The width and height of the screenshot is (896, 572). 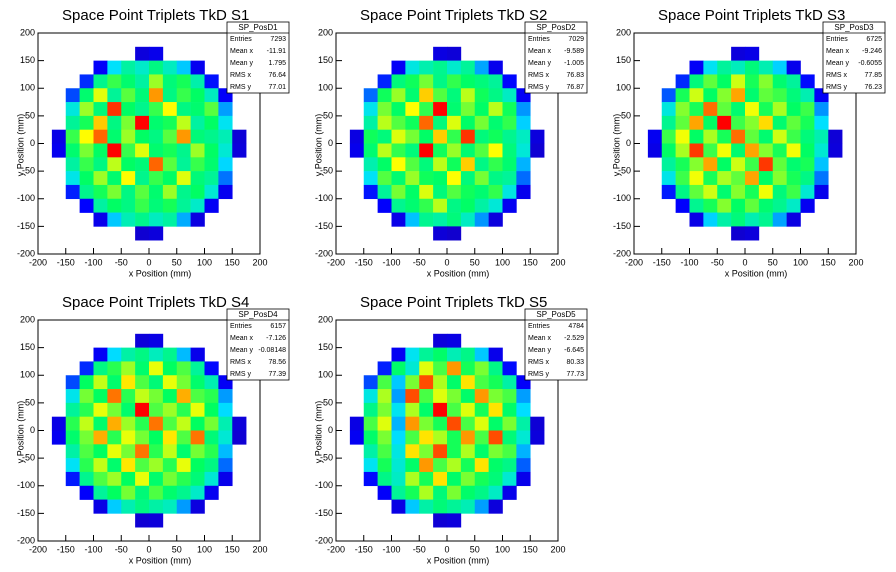 I want to click on y-tick-label: -100, so click(x=26, y=198).